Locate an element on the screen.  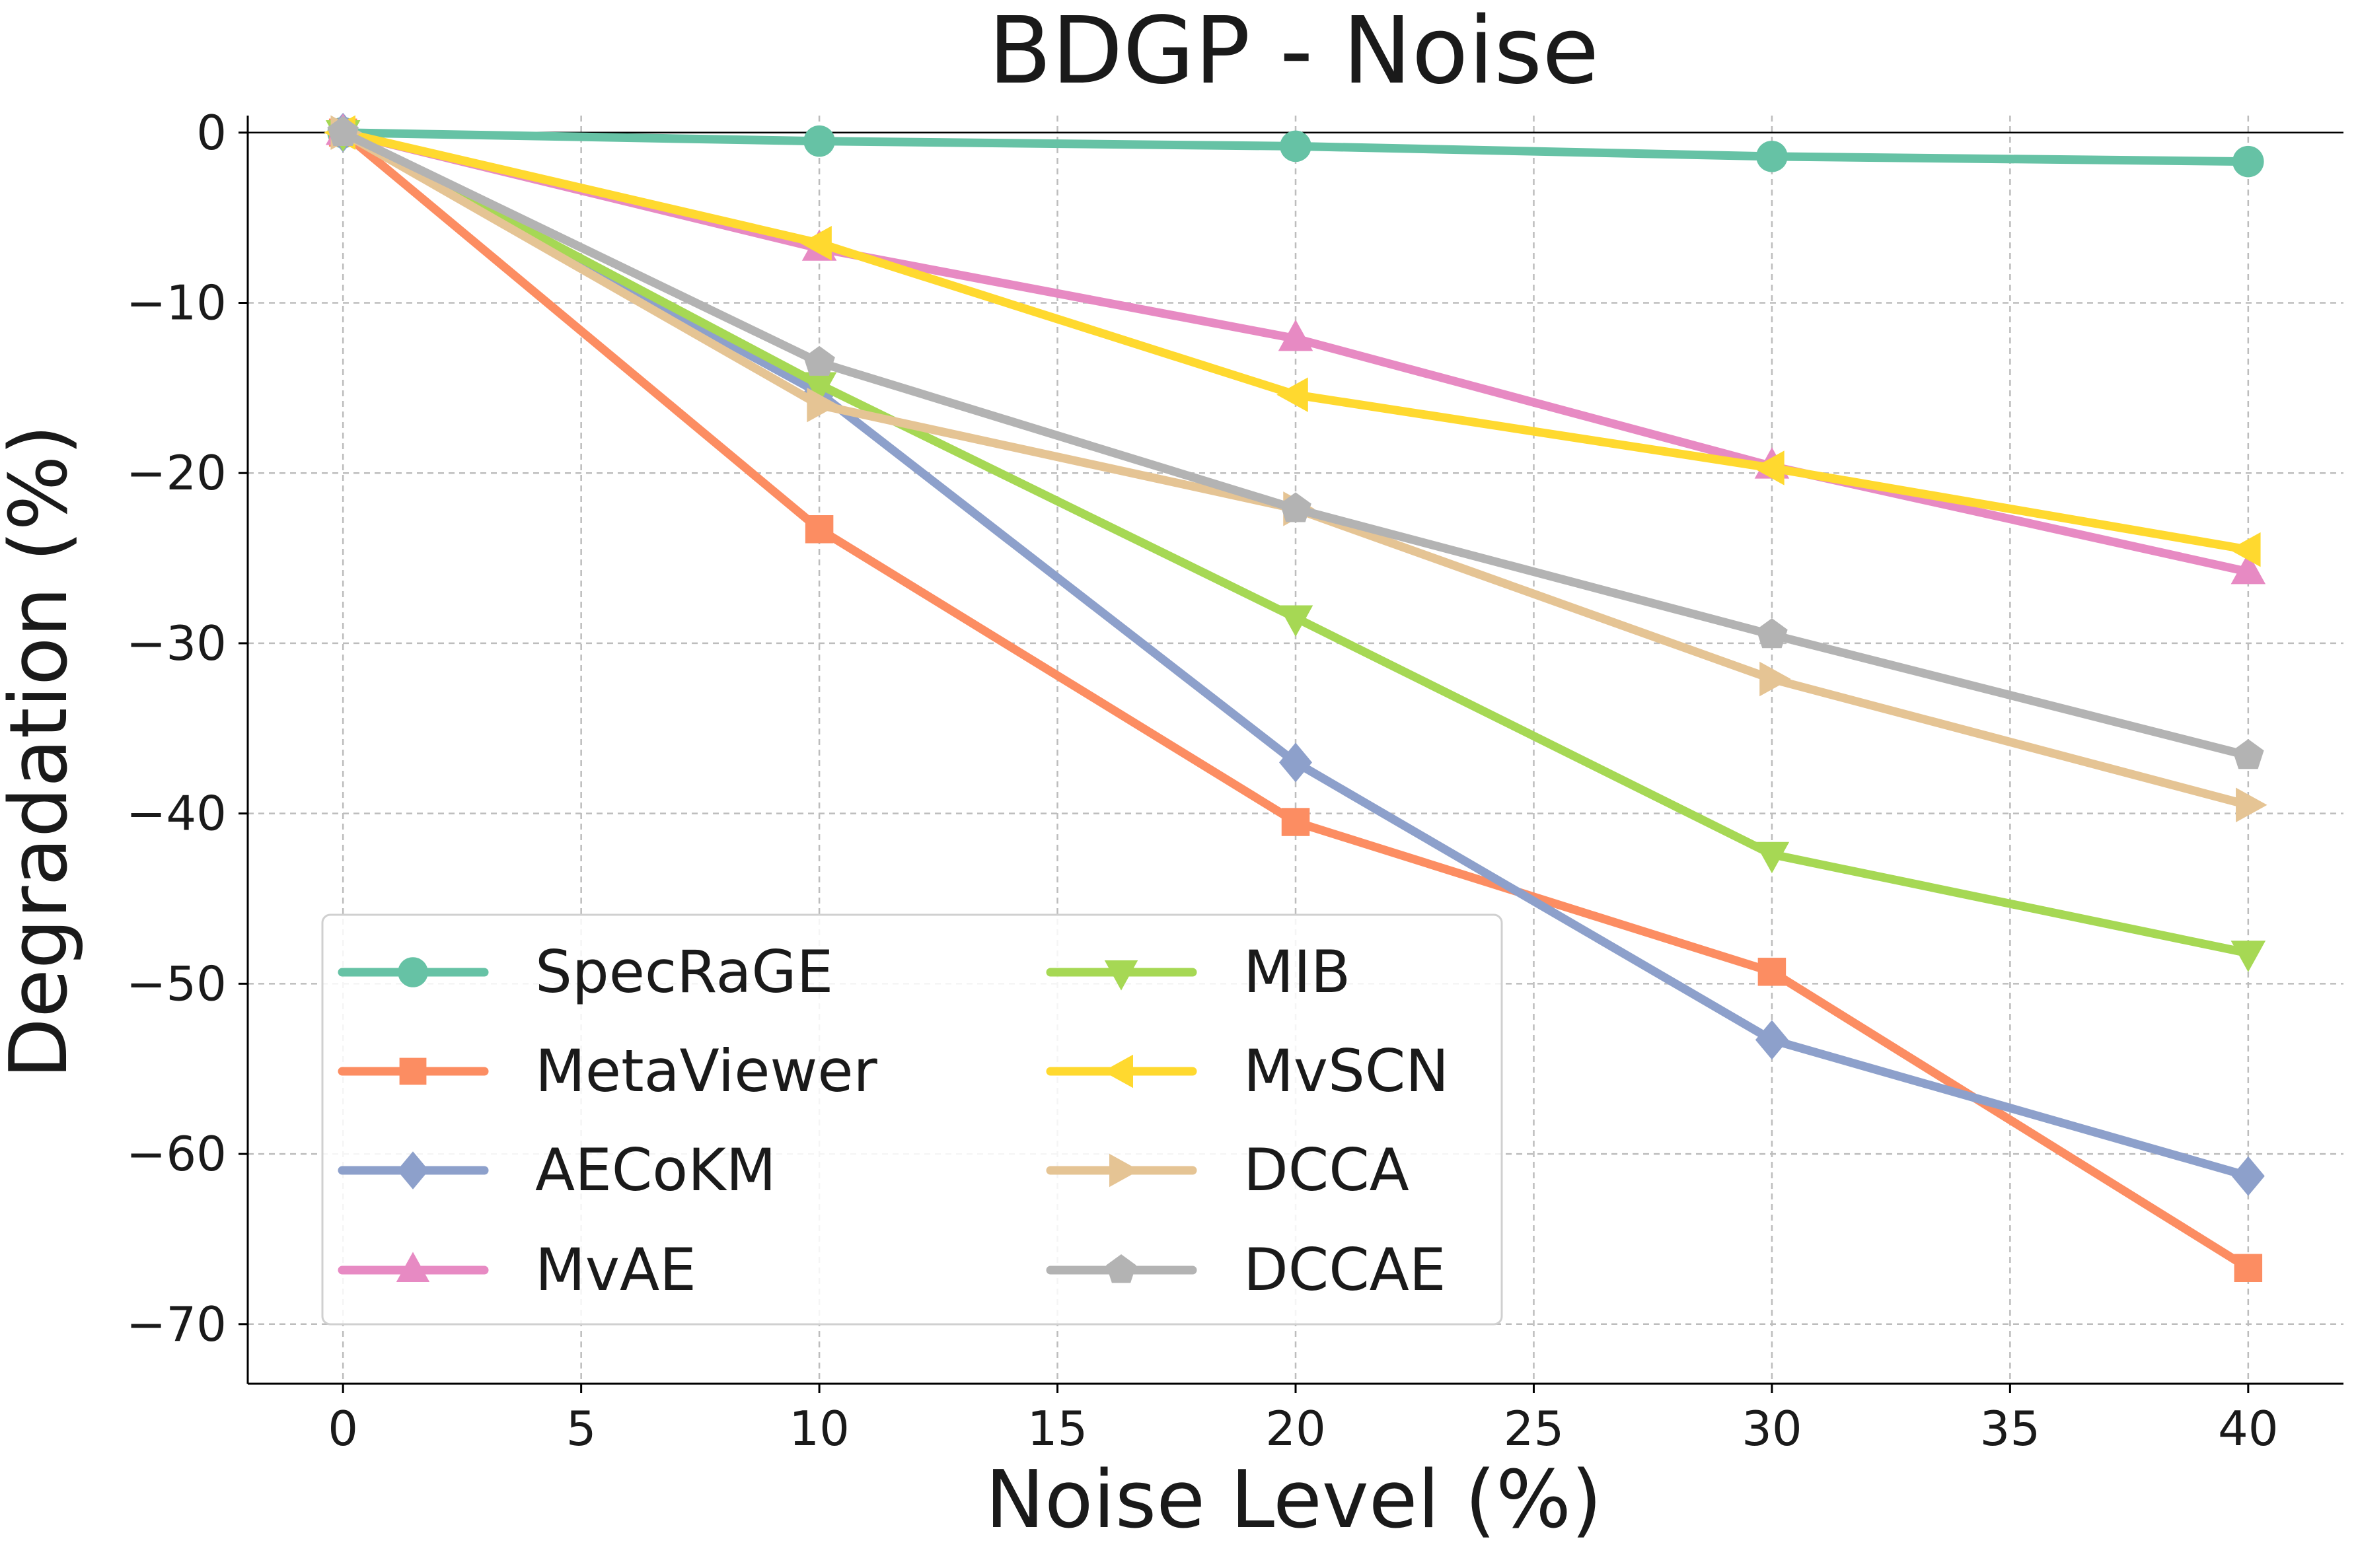
legend-entry-dccae: DCCAE is located at coordinates (1246, 1270).